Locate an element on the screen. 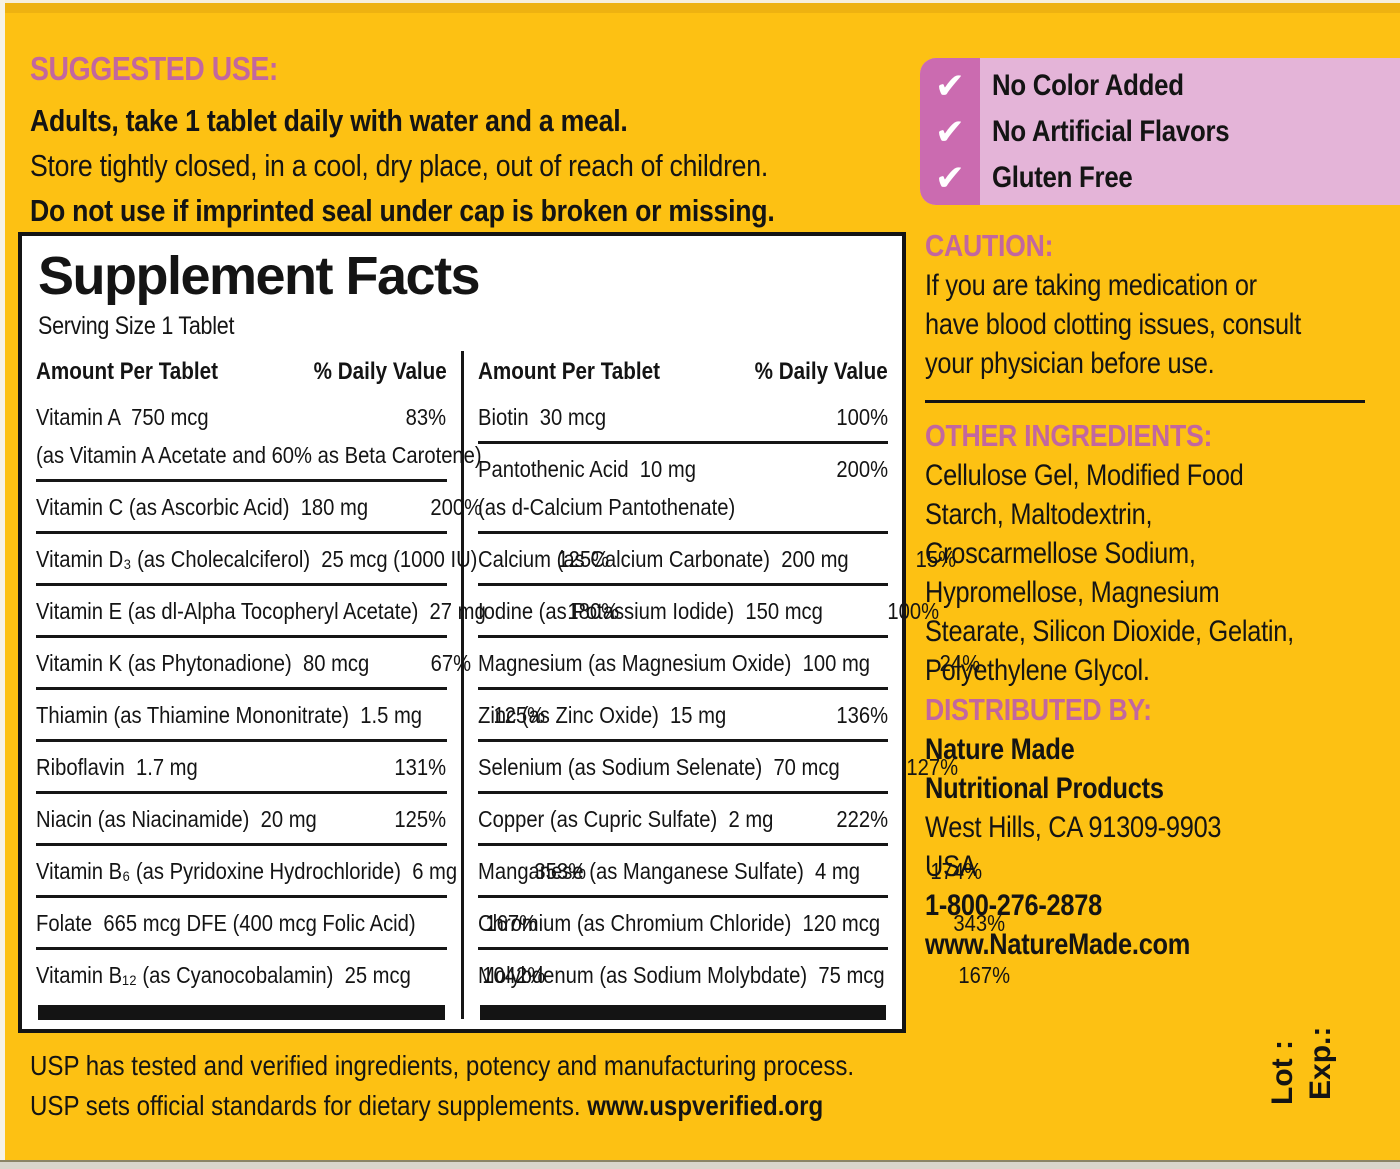 This screenshot has width=1400, height=1169. daily-value: 343% is located at coordinates (979, 923).